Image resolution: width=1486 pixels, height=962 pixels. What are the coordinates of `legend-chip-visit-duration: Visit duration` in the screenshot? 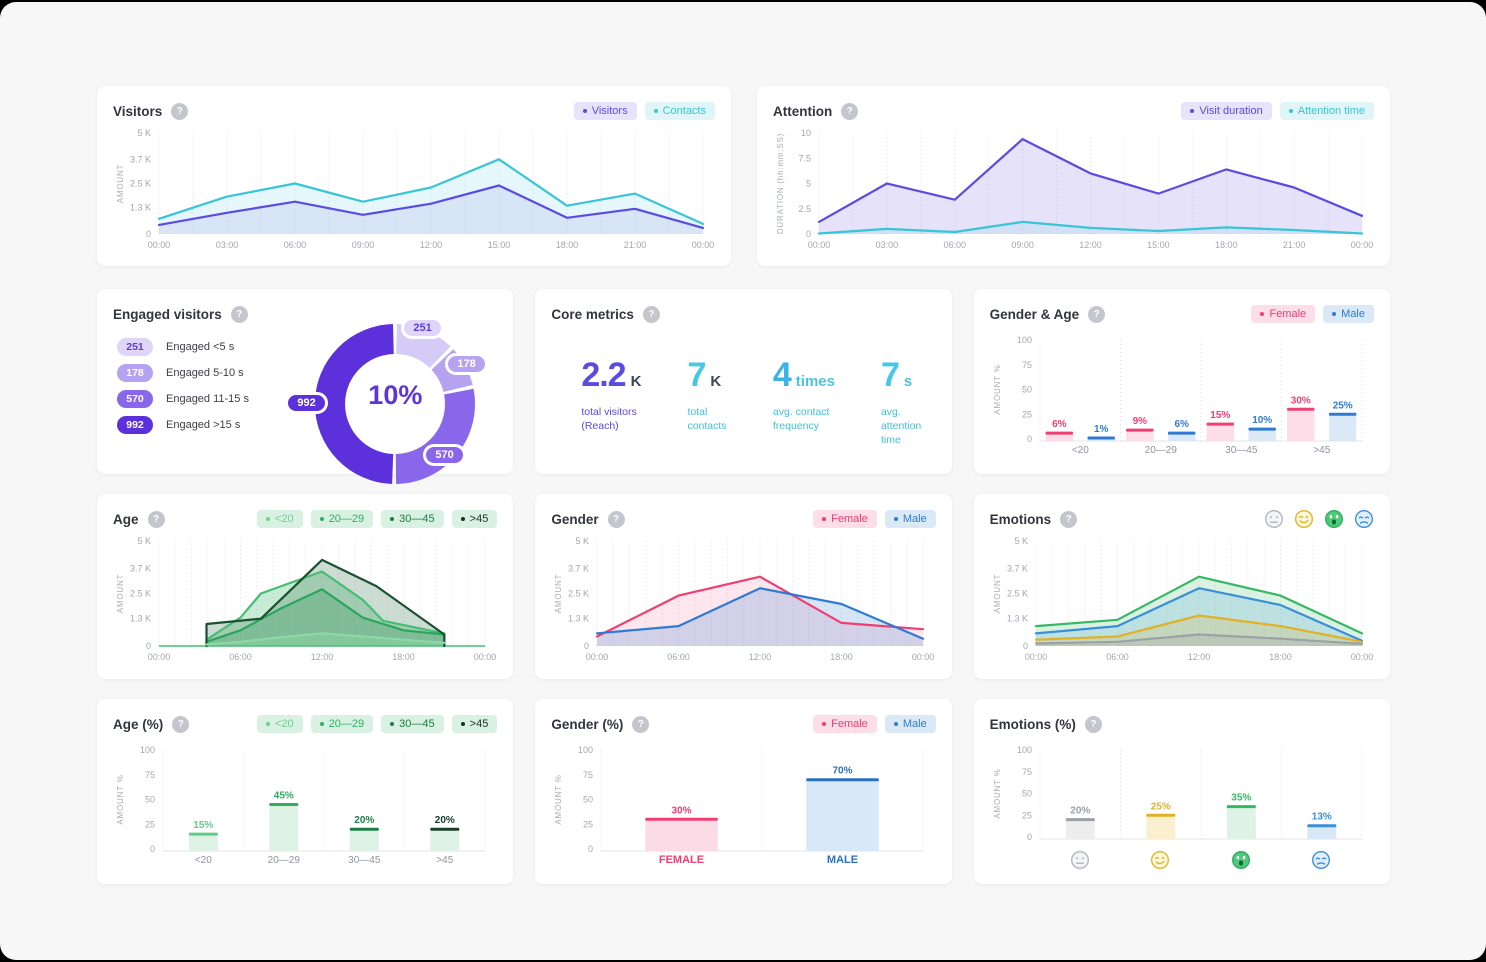 It's located at (1226, 111).